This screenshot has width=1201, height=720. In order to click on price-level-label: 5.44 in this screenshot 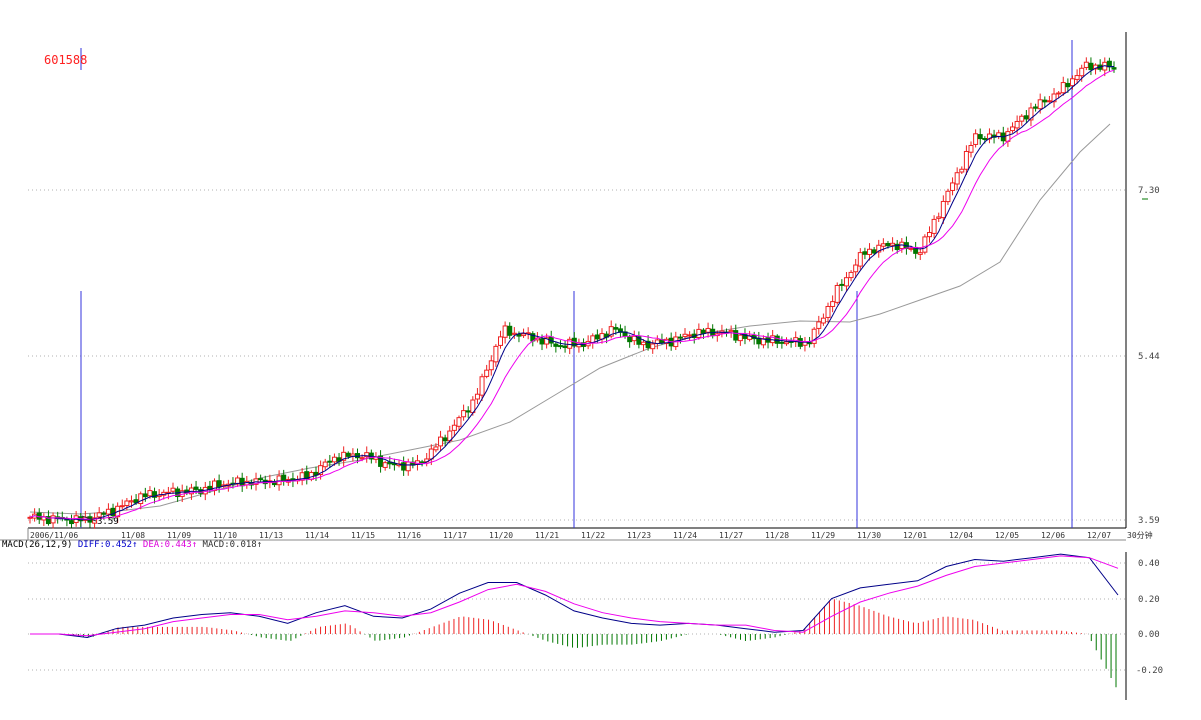, I will do `click(1149, 357)`.